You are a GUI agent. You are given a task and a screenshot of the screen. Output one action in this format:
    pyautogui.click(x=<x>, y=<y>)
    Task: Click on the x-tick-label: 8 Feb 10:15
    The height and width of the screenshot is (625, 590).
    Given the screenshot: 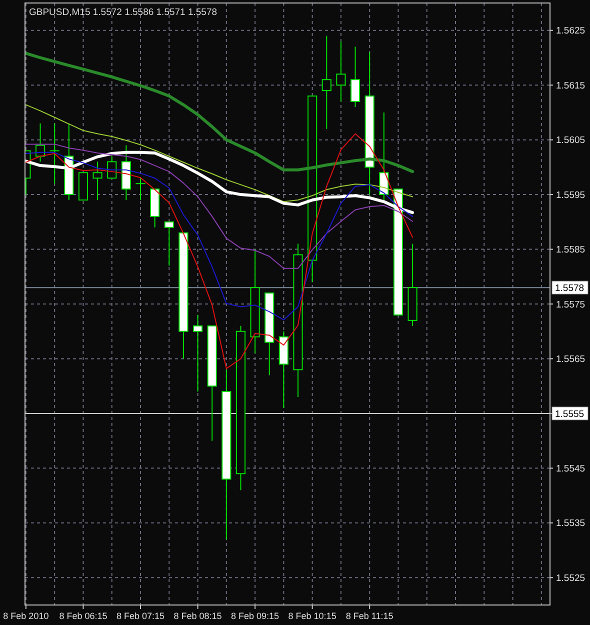 What is the action you would take?
    pyautogui.click(x=312, y=616)
    